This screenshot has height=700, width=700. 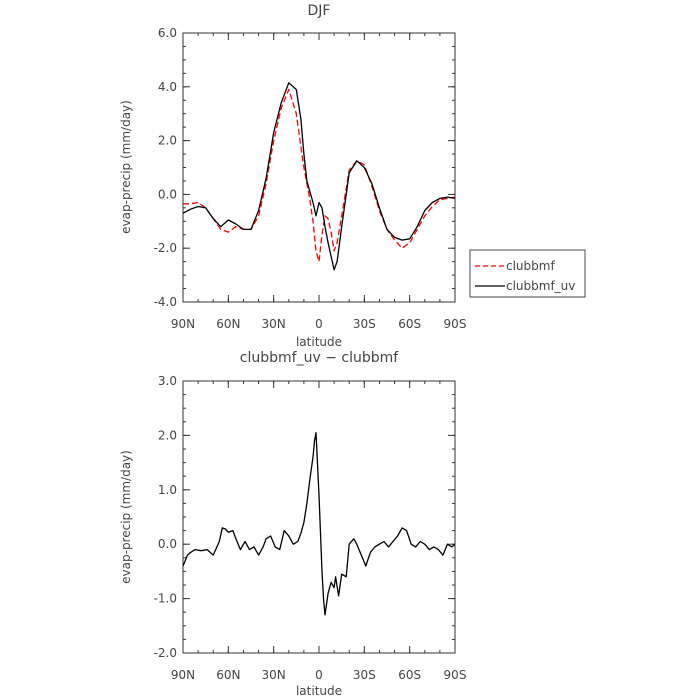 I want to click on y-tick-label: -1.0, so click(x=165, y=599).